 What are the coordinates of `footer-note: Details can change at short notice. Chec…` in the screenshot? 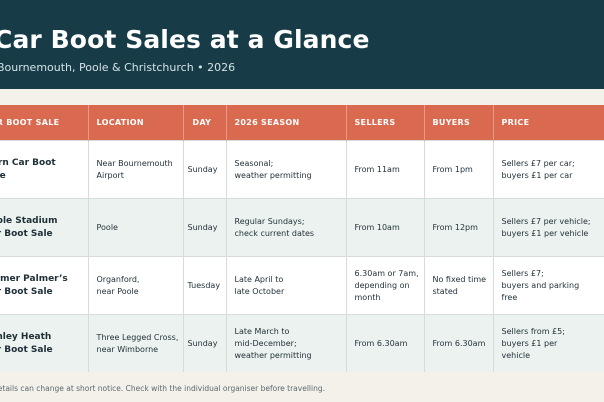 It's located at (162, 388).